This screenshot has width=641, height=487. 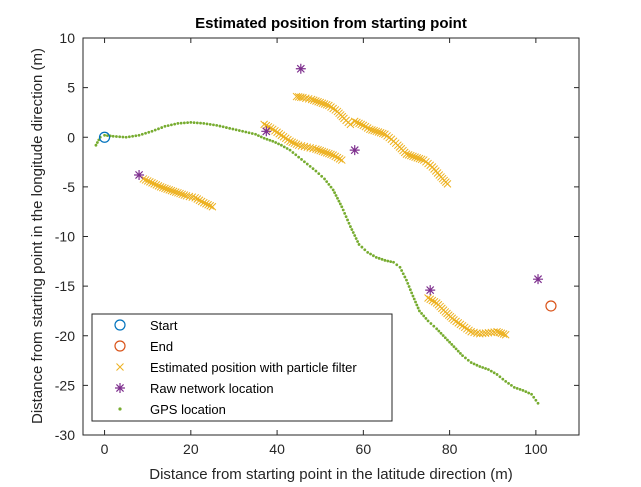 What do you see at coordinates (69, 187) in the screenshot?
I see `y-tick-label: -5` at bounding box center [69, 187].